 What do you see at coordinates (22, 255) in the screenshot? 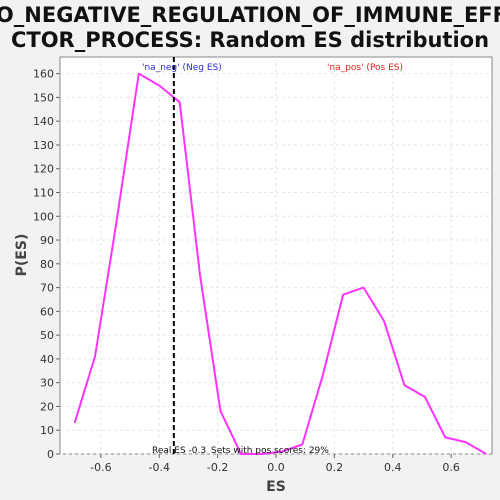
I see `y-axis-label: P(ES)` at bounding box center [22, 255].